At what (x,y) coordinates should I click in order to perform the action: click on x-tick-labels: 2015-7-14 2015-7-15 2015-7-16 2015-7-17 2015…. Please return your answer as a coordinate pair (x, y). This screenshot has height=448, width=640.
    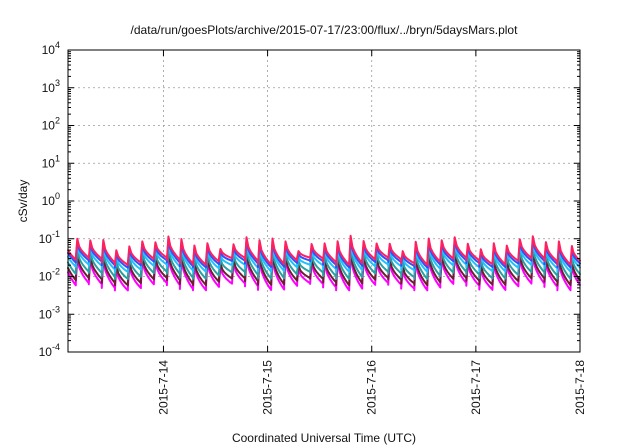
    Looking at the image, I should click on (371, 387).